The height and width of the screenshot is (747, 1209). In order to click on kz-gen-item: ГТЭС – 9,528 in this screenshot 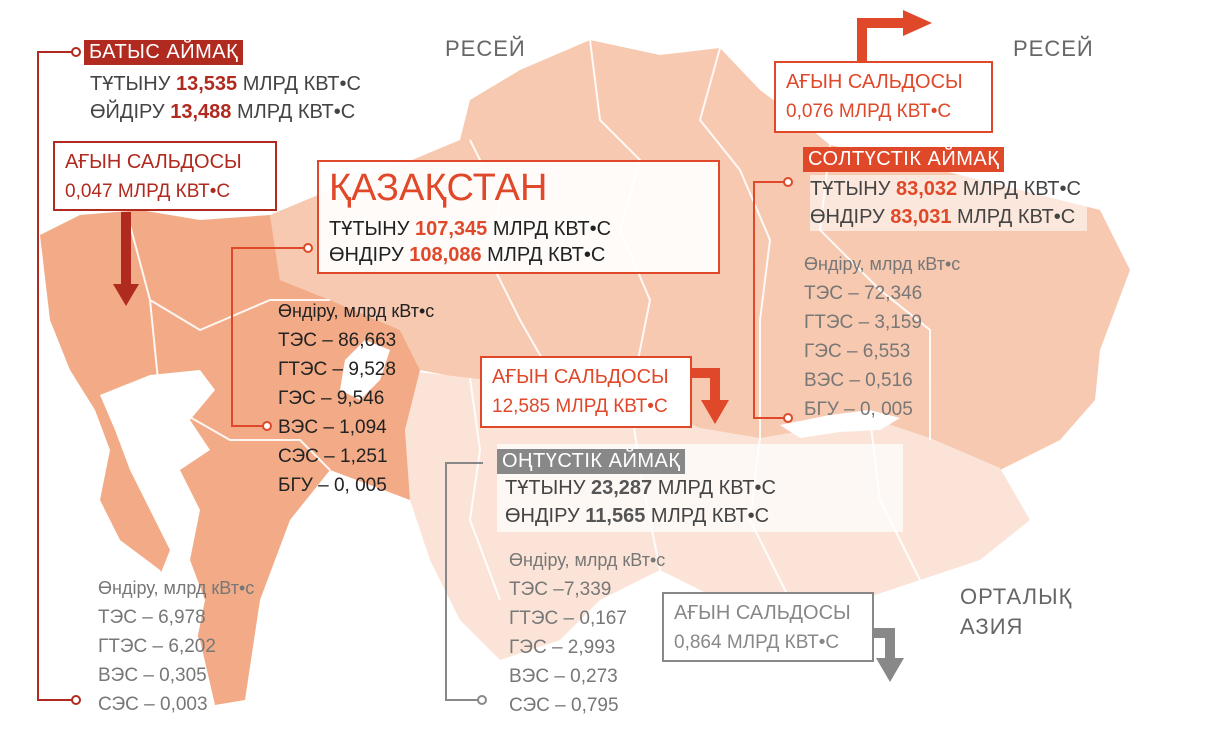, I will do `click(337, 369)`.